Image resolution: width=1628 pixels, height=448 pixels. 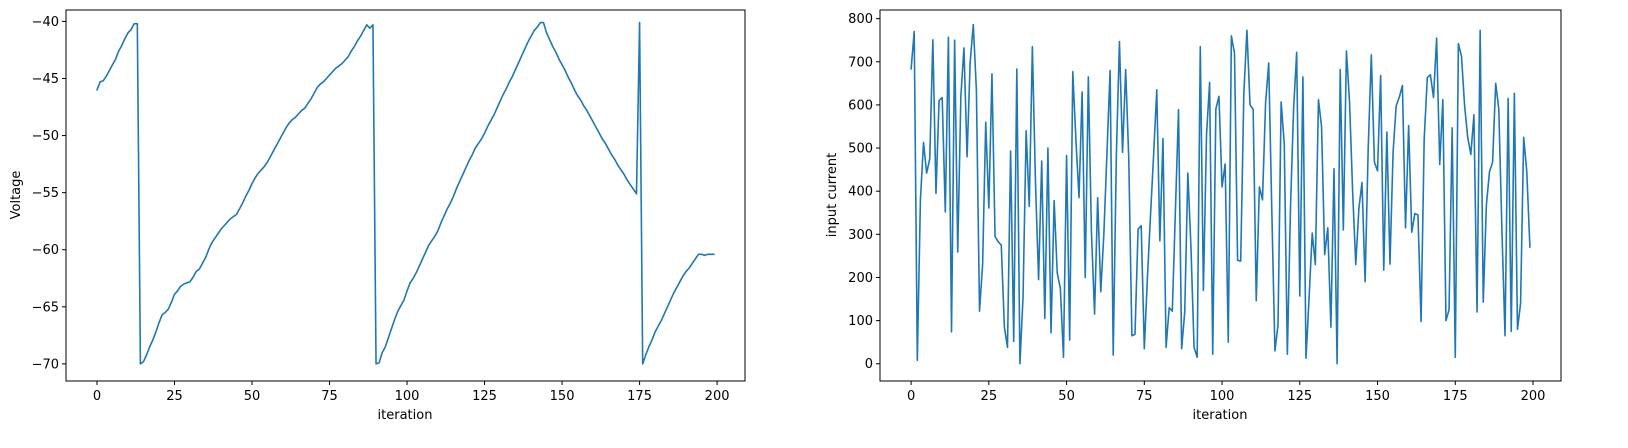 I want to click on input-current-y-tick-label: 500, so click(x=860, y=149).